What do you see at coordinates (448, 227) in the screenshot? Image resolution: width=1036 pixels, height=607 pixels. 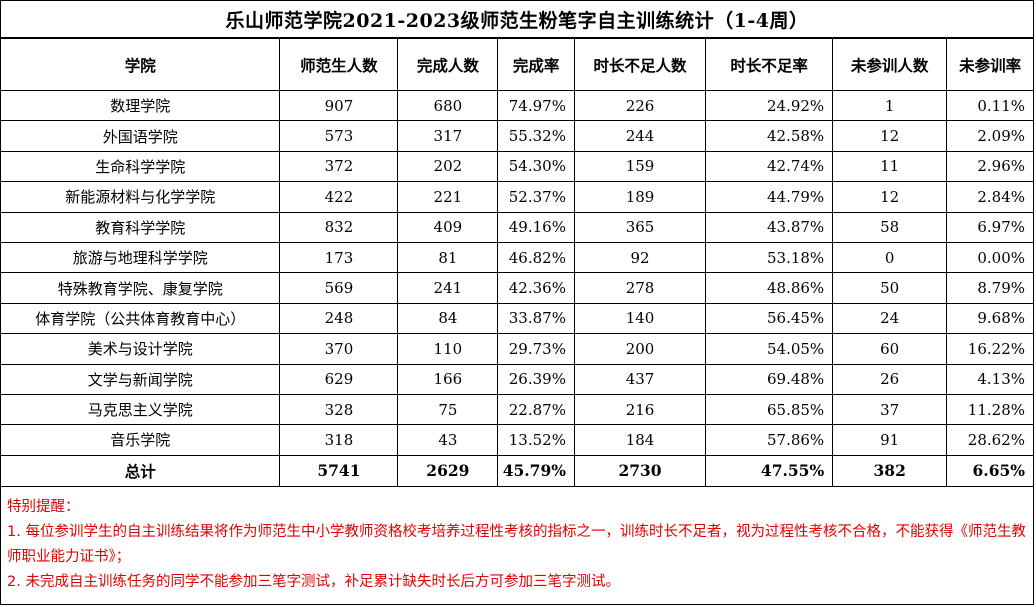 I see `cell-completed: 409` at bounding box center [448, 227].